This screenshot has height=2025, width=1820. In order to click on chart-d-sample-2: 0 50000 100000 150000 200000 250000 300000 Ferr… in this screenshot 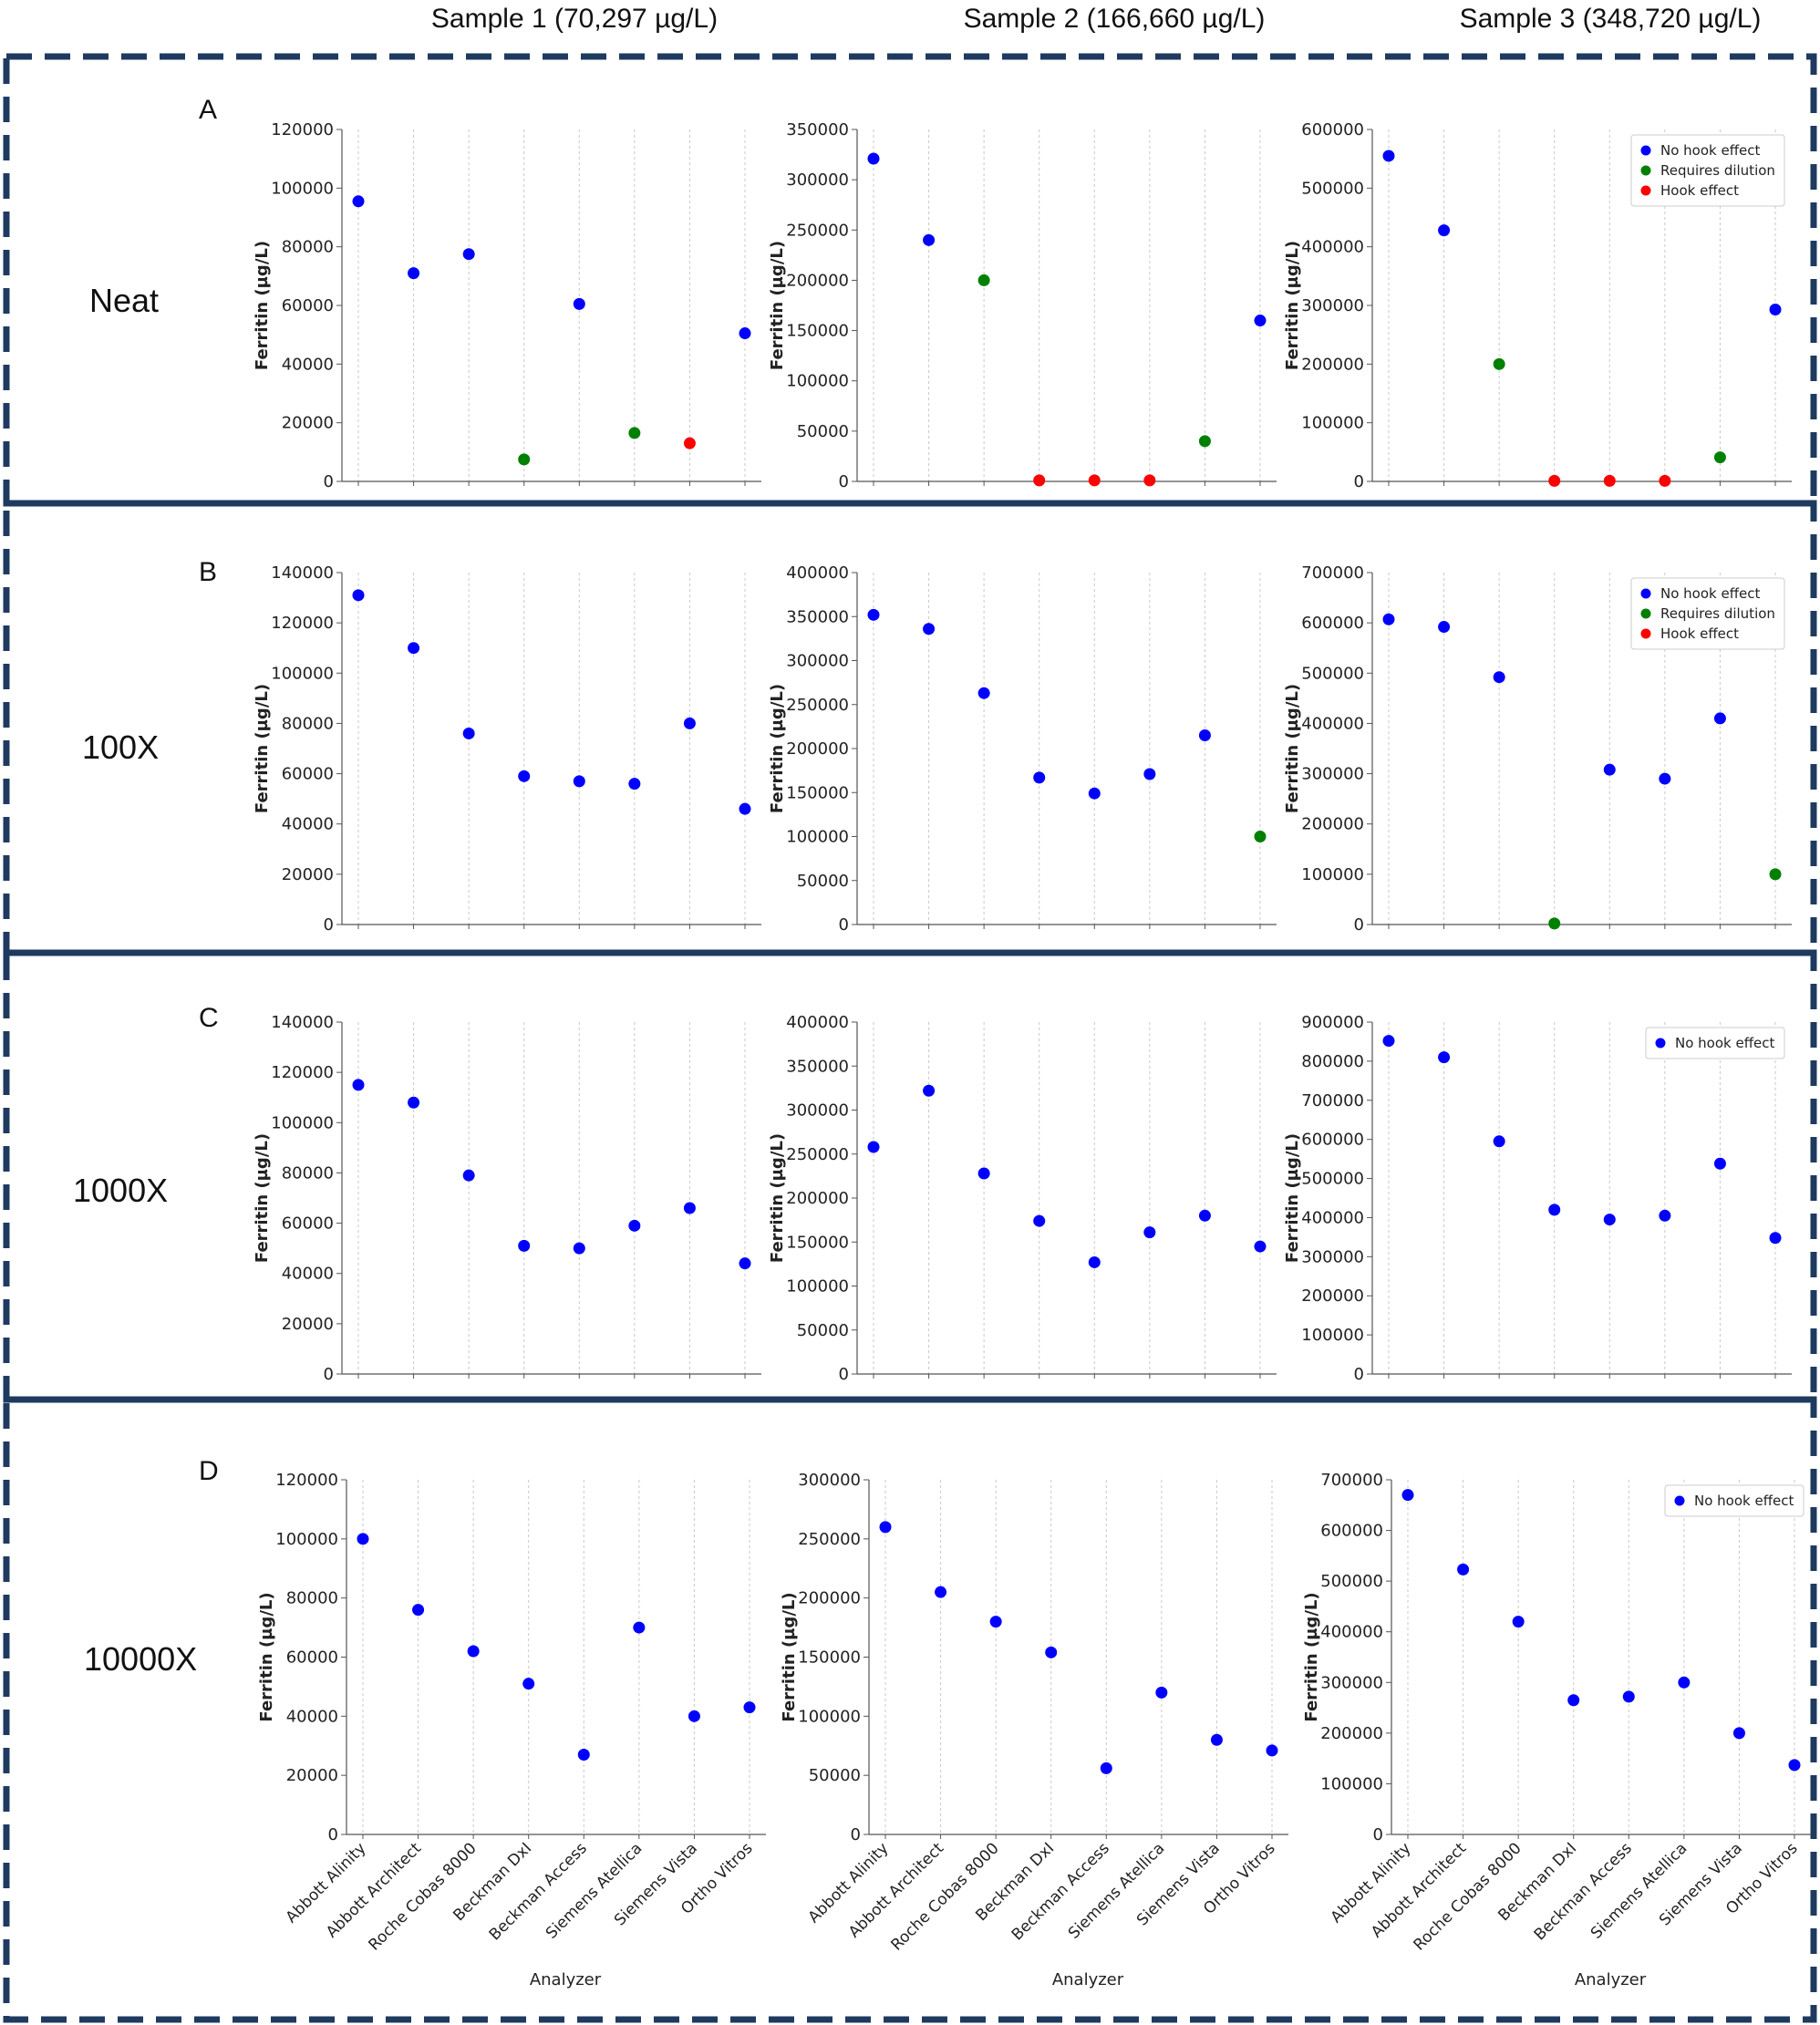, I will do `click(1034, 1730)`.